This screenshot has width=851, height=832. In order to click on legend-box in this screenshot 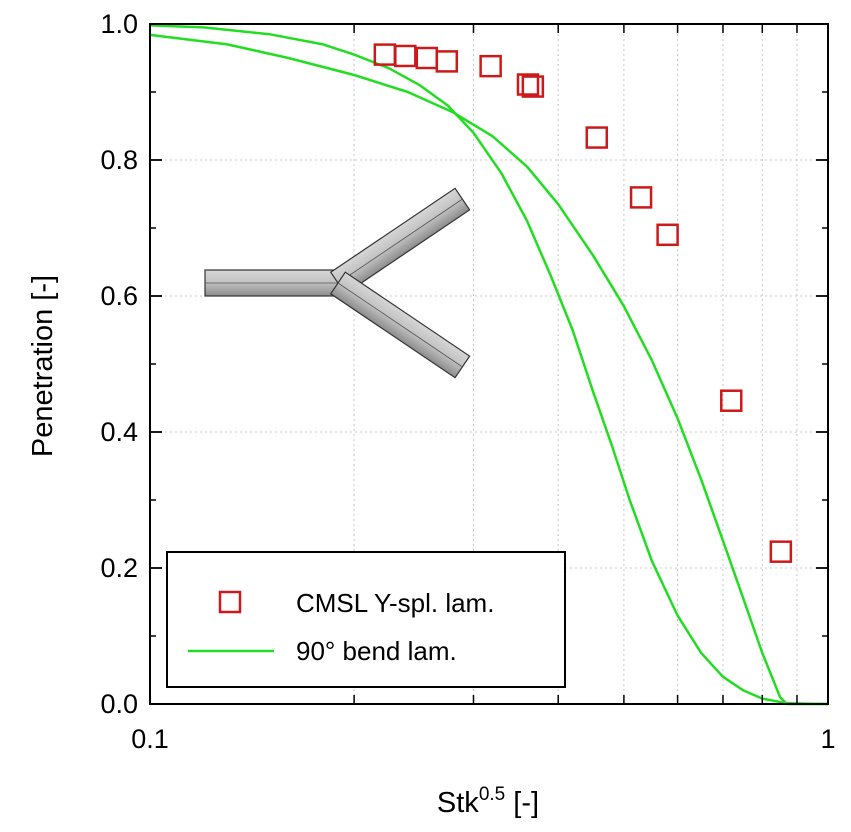, I will do `click(366, 619)`.